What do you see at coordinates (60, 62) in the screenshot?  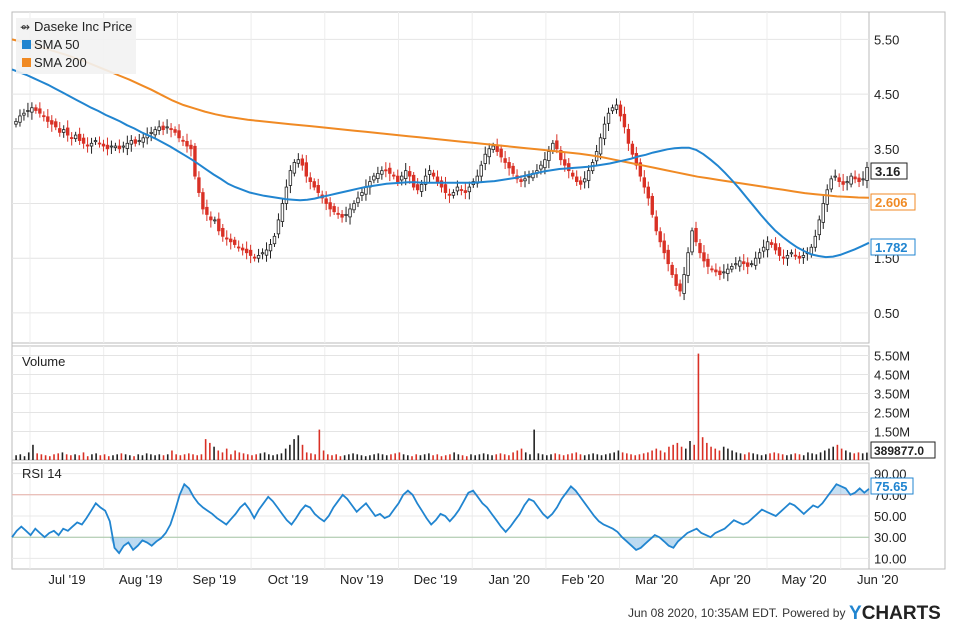 I see `legend-sma200-label: SMA 200` at bounding box center [60, 62].